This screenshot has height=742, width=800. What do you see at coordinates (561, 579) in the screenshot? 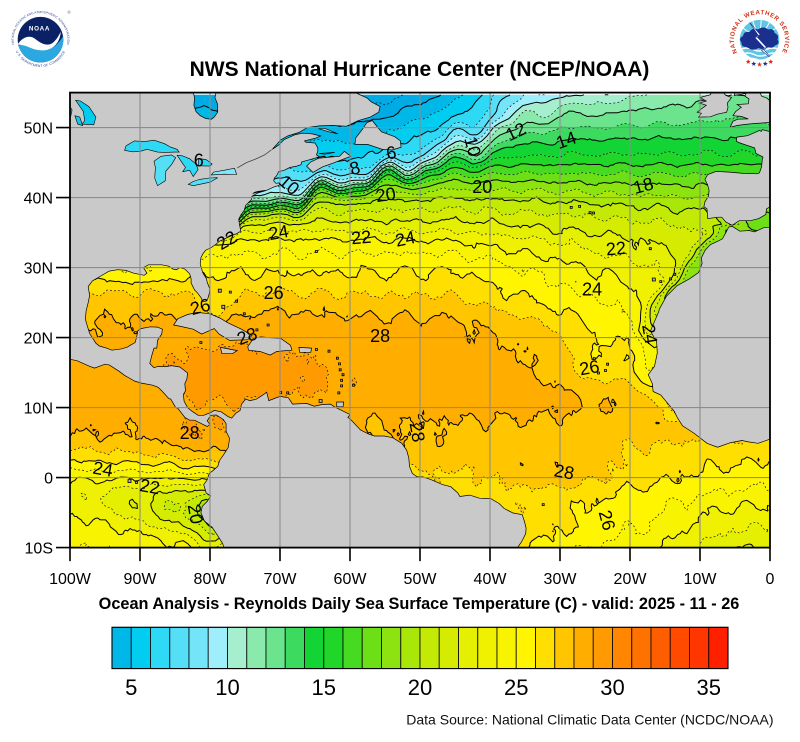
I see `svg-text: 30W` at bounding box center [561, 579].